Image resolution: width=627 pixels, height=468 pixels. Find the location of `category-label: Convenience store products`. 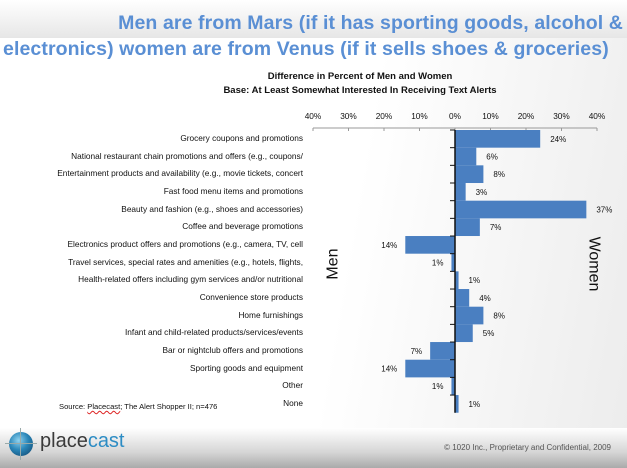

category-label: Convenience store products is located at coordinates (251, 296).